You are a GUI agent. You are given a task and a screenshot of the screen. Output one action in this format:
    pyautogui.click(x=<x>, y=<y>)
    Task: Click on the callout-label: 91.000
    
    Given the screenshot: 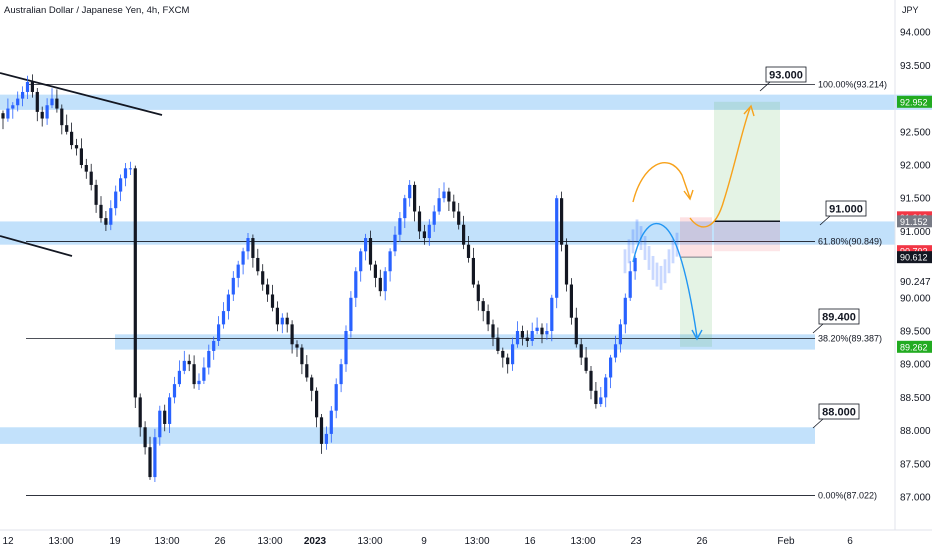 What is the action you would take?
    pyautogui.click(x=843, y=213)
    